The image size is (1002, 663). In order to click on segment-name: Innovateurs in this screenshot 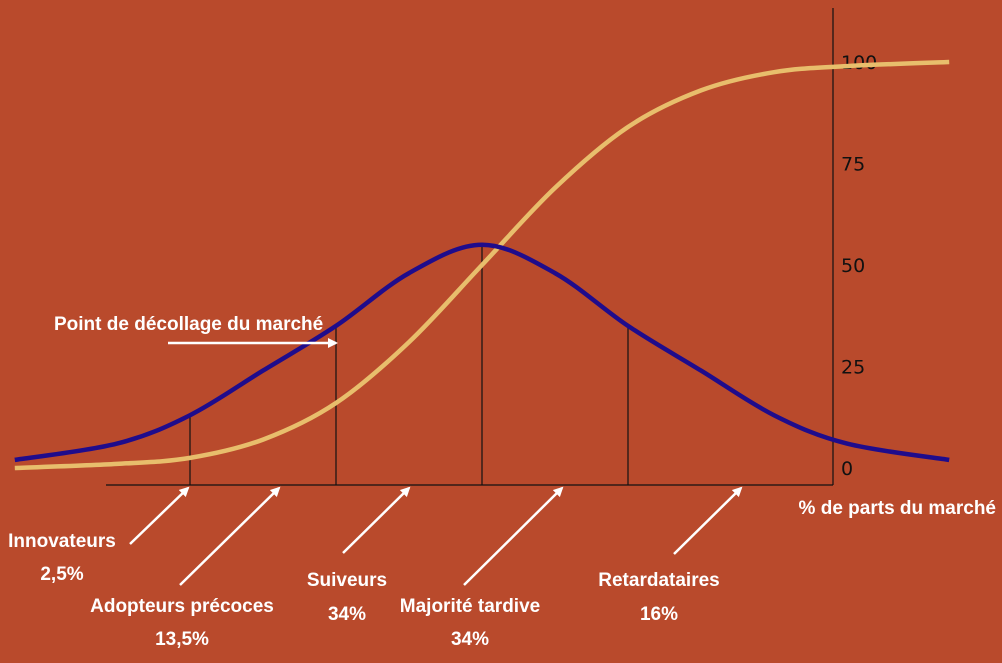, I will do `click(62, 541)`.